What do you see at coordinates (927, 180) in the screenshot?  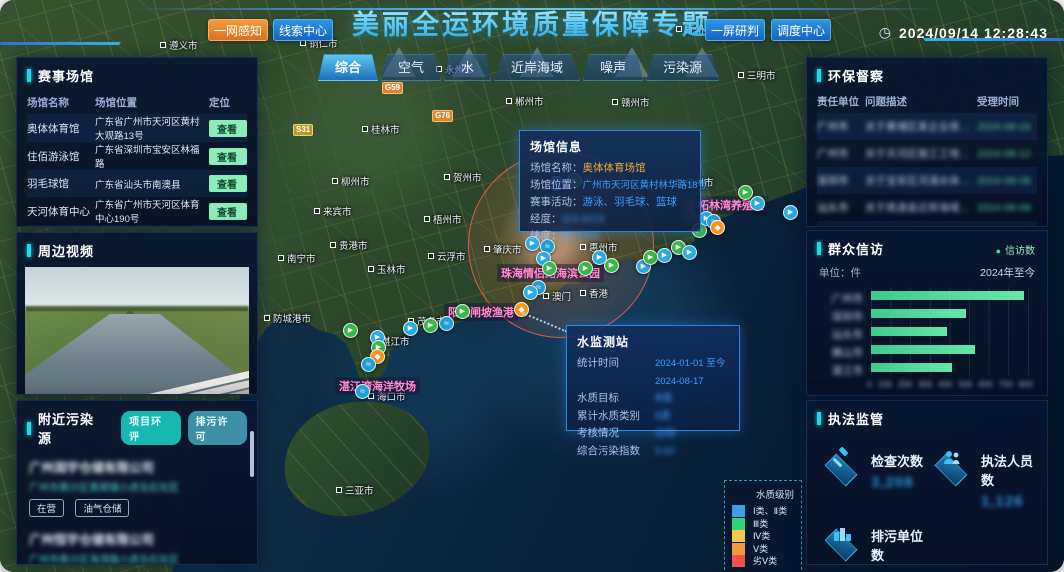 I see `inspection-row: 深圳市 关于宝安区河涌水体异味问题的督察整改情况上报 2024-08-09` at bounding box center [927, 180].